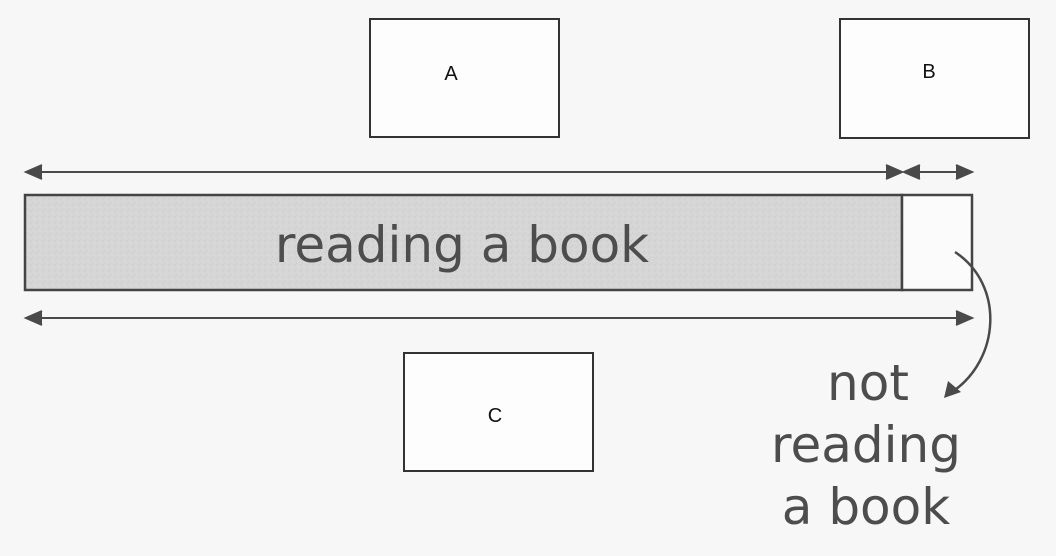  What do you see at coordinates (938, 172) in the screenshot?
I see `not-reading-span-arrow` at bounding box center [938, 172].